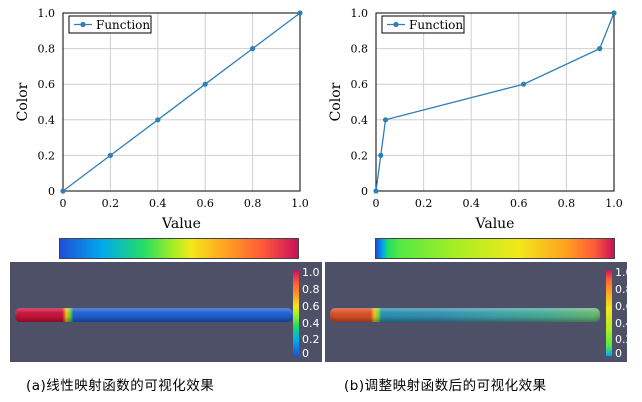 This screenshot has width=642, height=402. Describe the element at coordinates (609, 313) in the screenshot. I see `legend-colorbar-right` at that location.